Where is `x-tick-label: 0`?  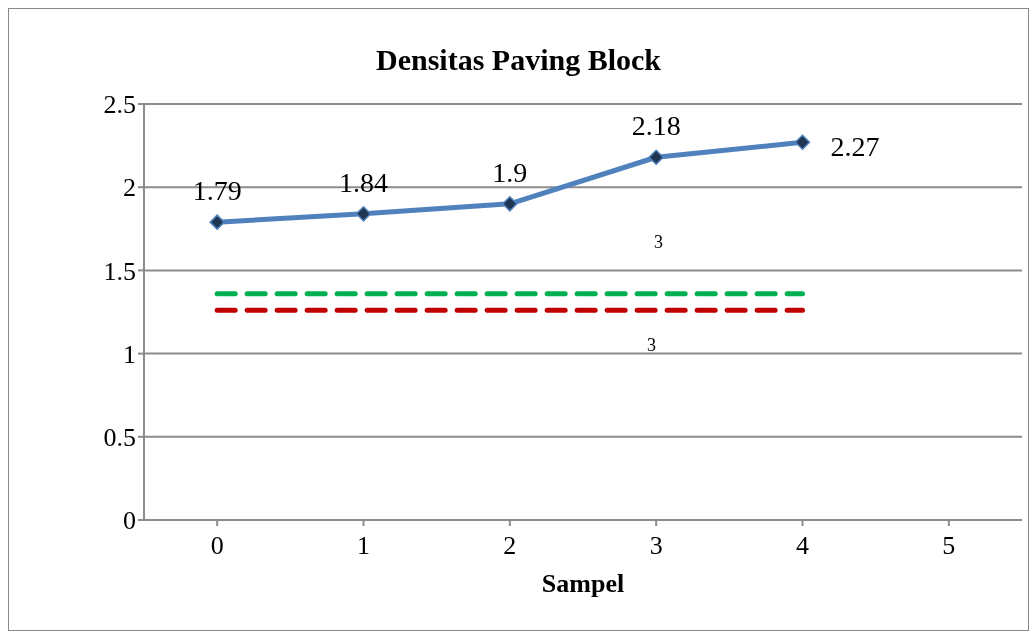
x-tick-label: 0 is located at coordinates (217, 546).